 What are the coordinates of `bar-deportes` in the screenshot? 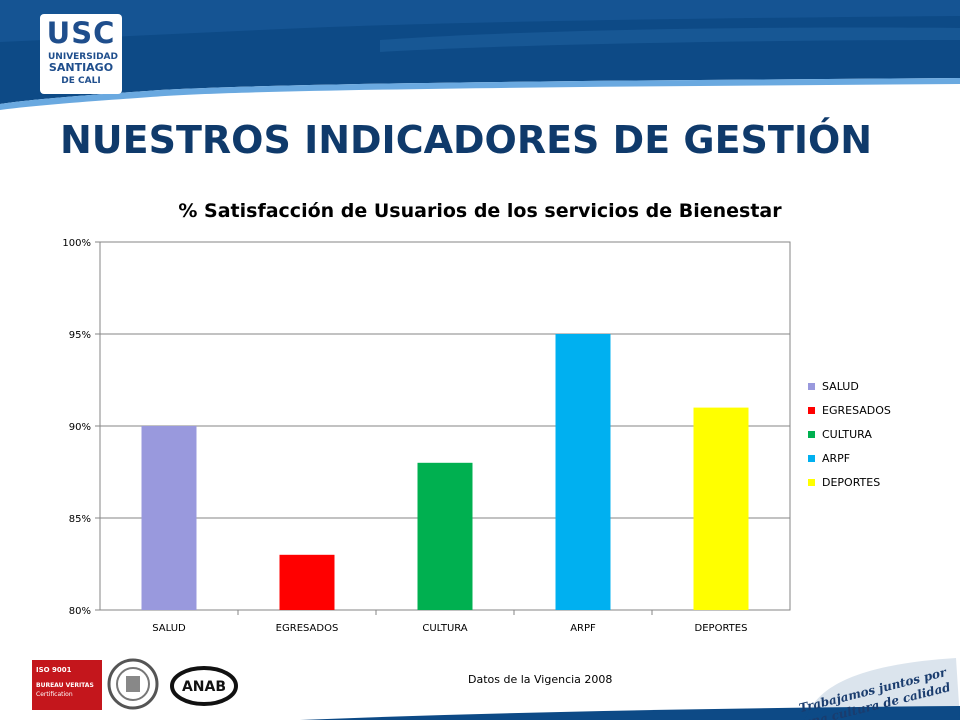 It's located at (721, 508).